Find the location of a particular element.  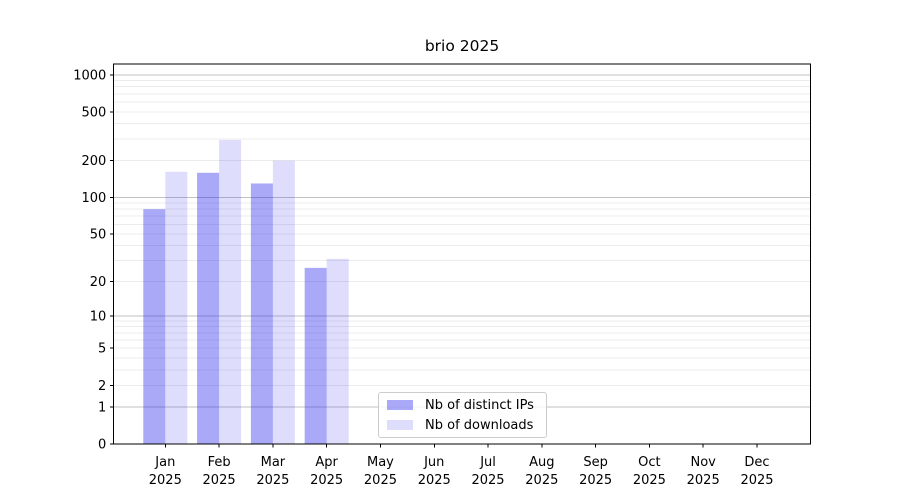

y-tick-label: 50 is located at coordinates (98, 234).